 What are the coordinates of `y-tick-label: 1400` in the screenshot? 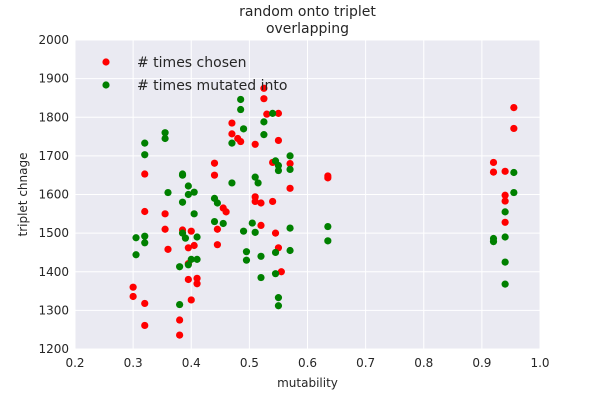 It's located at (53, 272).